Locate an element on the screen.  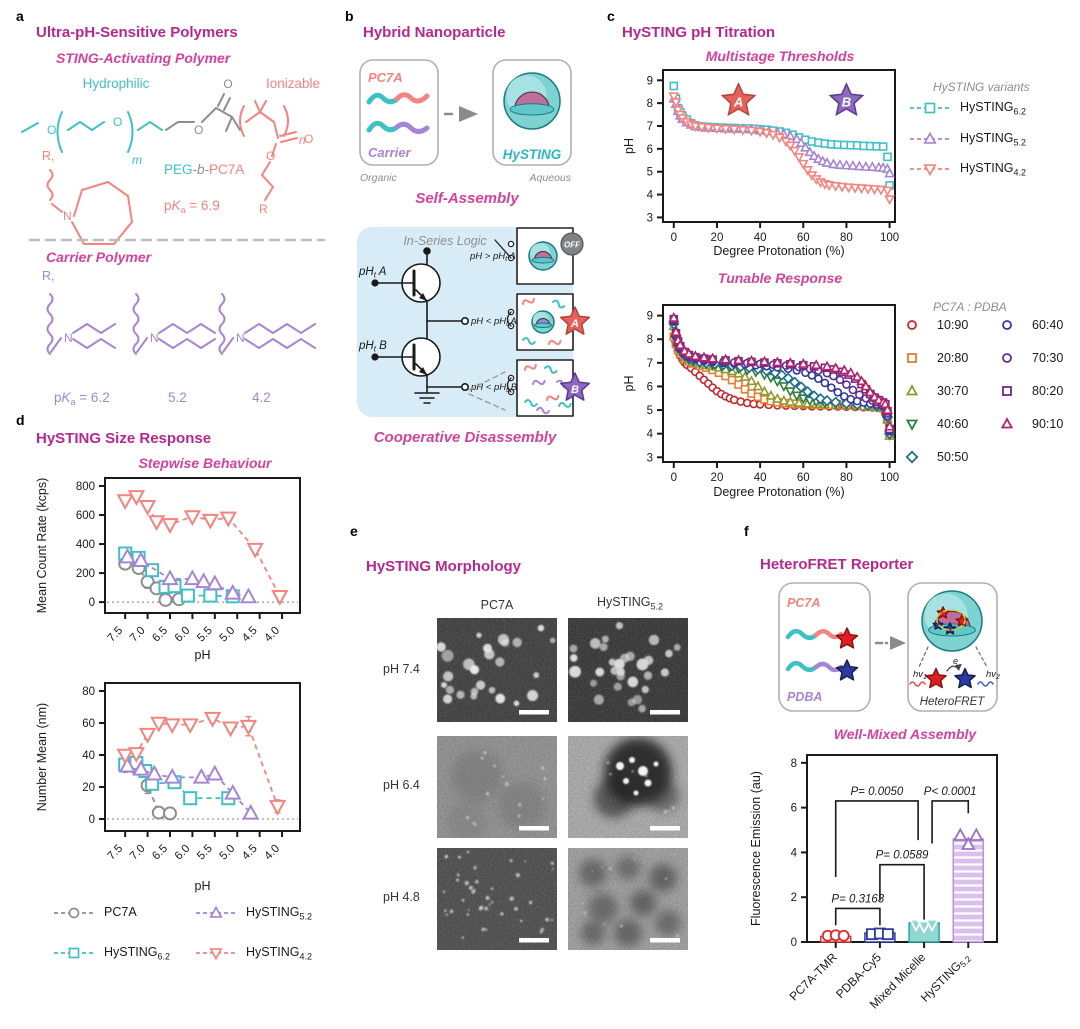
svg-text: 5.0 is located at coordinates (228, 853).